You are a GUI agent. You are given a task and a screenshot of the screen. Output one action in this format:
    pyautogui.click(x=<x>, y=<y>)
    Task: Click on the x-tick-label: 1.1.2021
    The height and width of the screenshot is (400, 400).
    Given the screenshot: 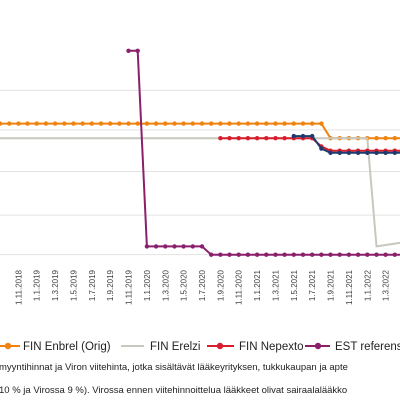 What is the action you would take?
    pyautogui.click(x=257, y=285)
    